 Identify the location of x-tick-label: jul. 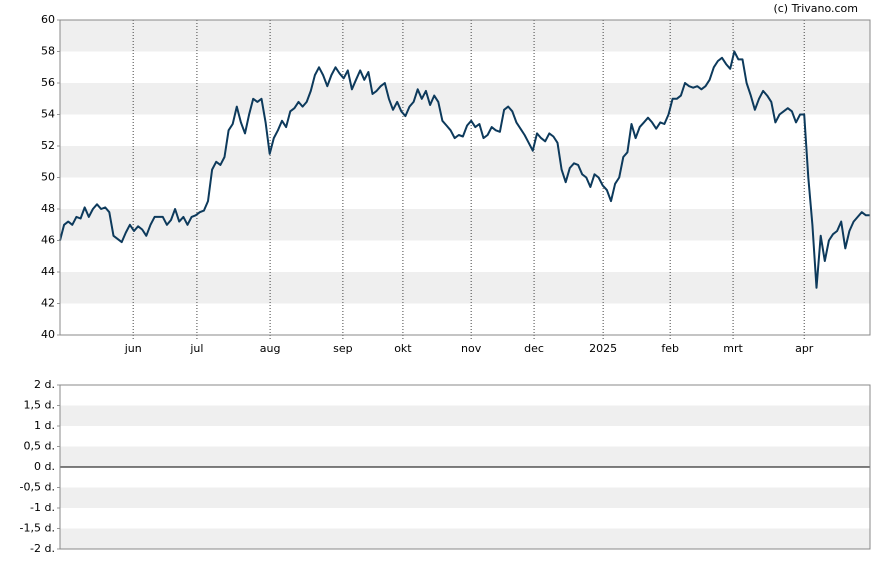
(196, 348).